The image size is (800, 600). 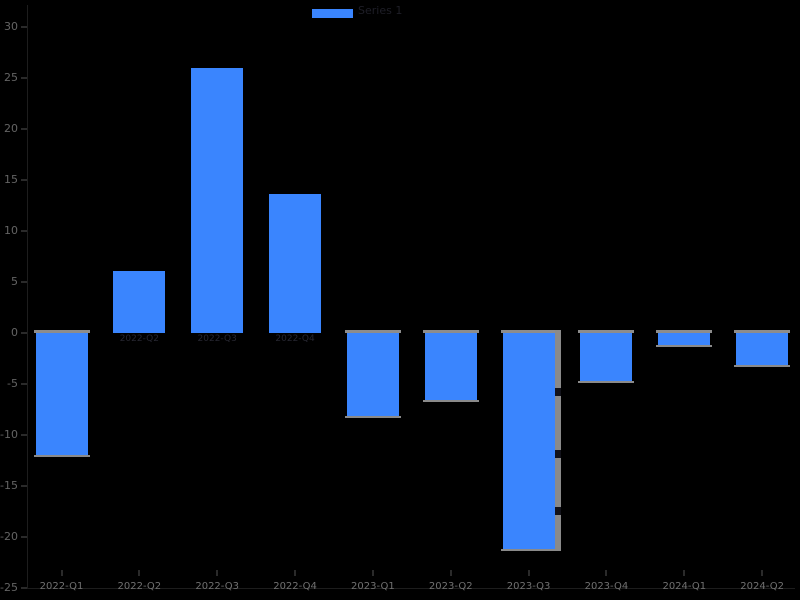 I want to click on x-axis-spine, so click(x=411, y=588).